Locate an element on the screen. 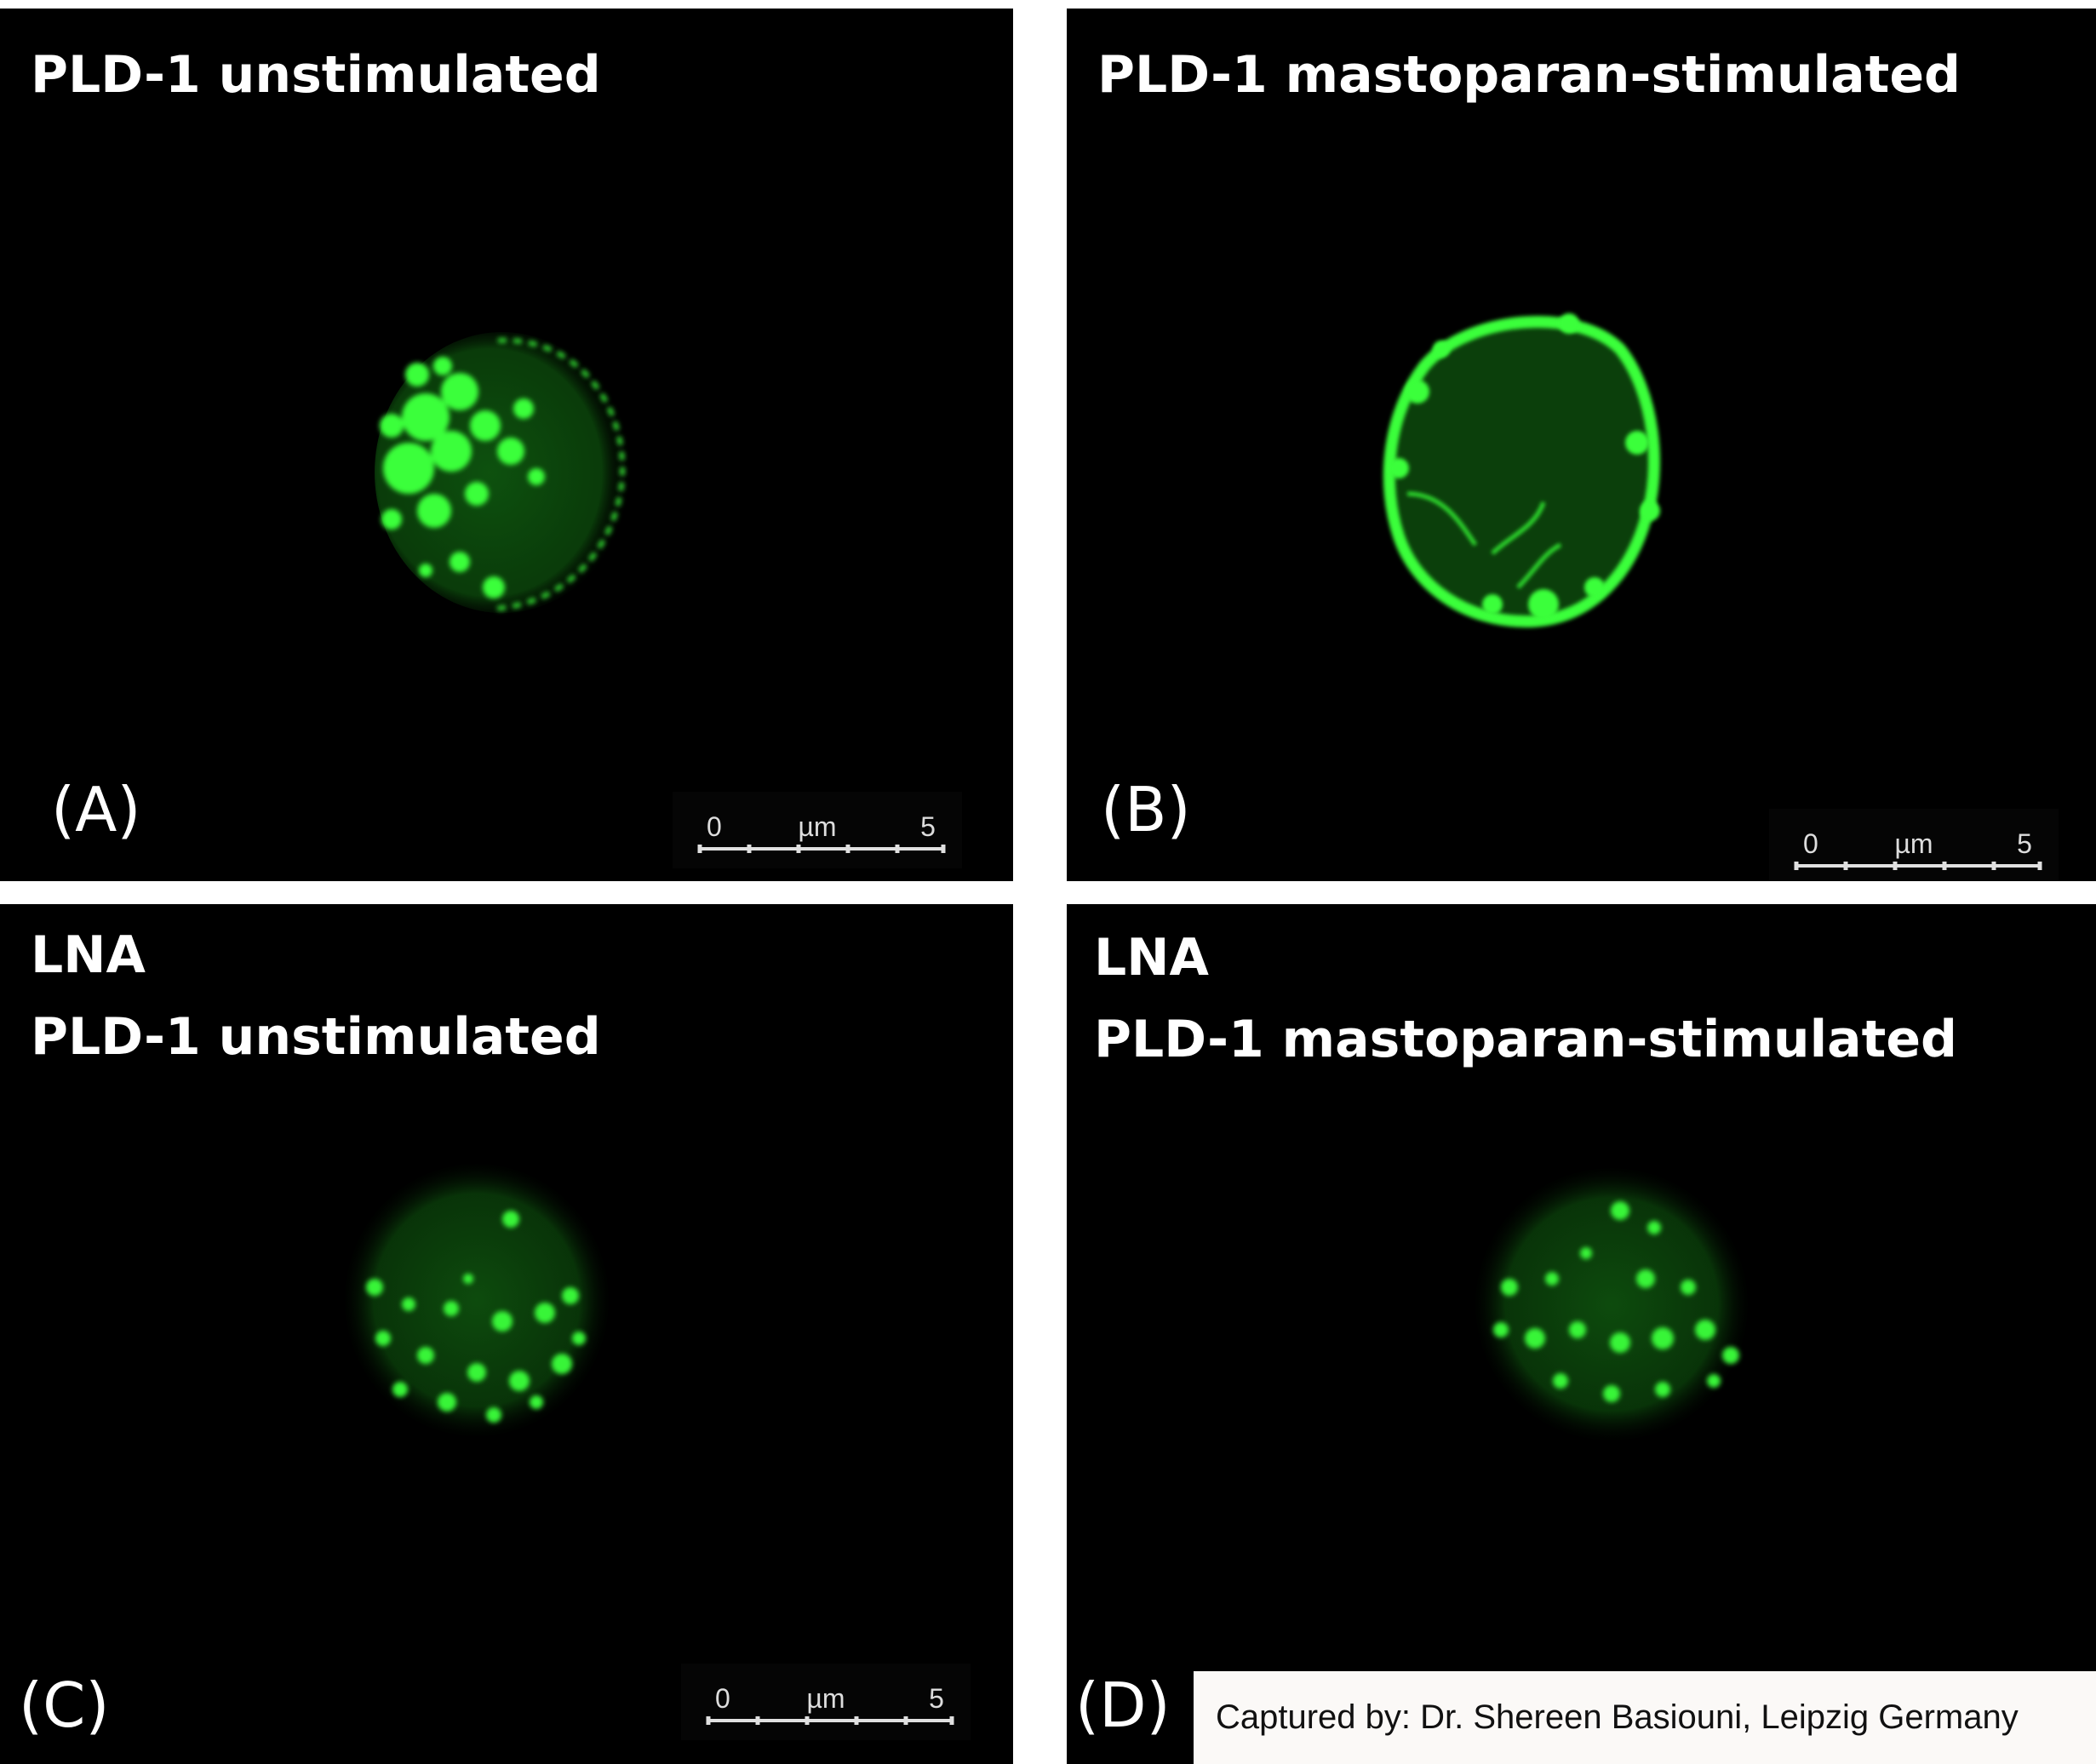 The height and width of the screenshot is (1764, 2096). panel-a-scale-bar: 0 µm 5 is located at coordinates (817, 830).